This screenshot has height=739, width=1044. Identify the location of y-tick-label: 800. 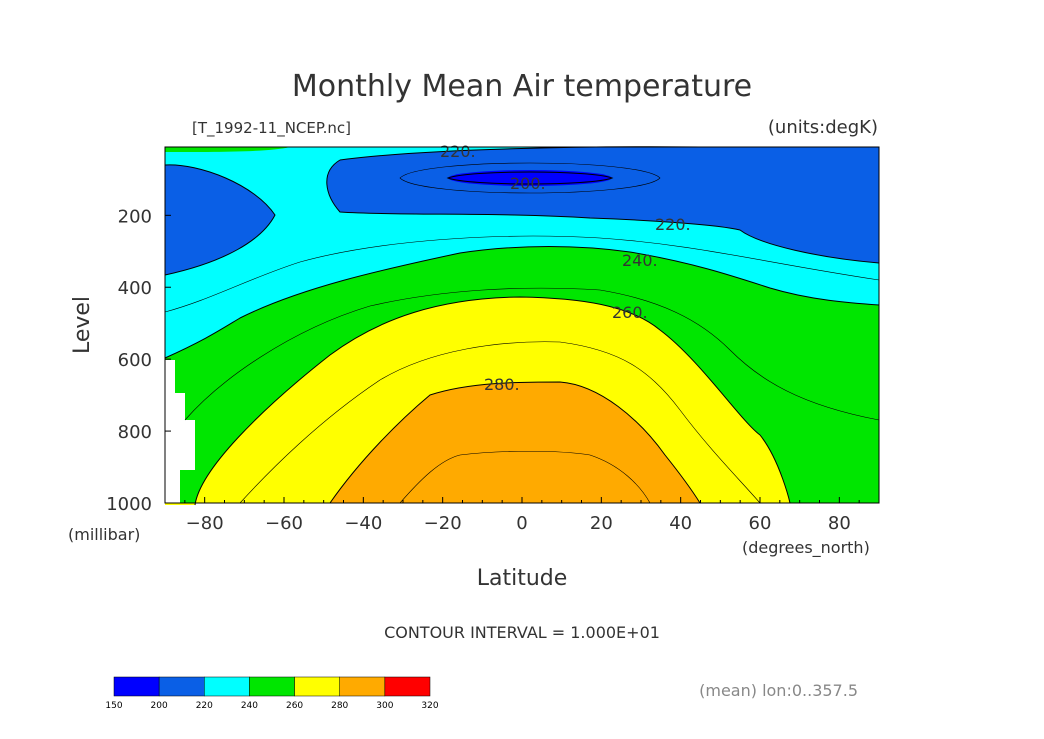
(135, 432).